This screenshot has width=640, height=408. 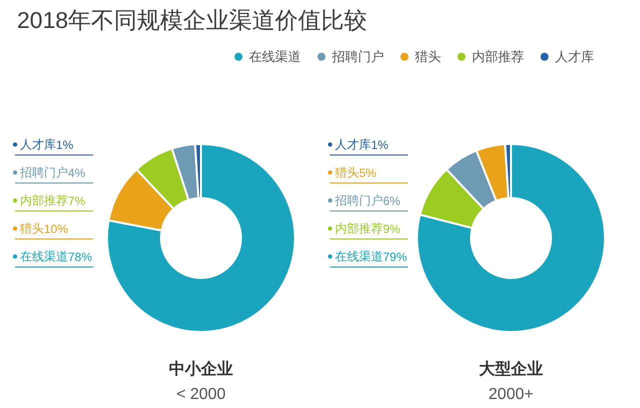 What do you see at coordinates (392, 201) in the screenshot?
I see `data-label: 6%` at bounding box center [392, 201].